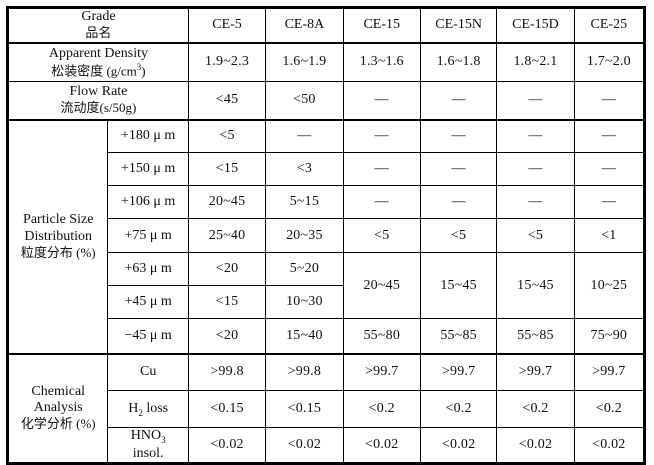  Describe the element at coordinates (304, 25) in the screenshot. I see `column-header-ce8a: CE-8A` at that location.